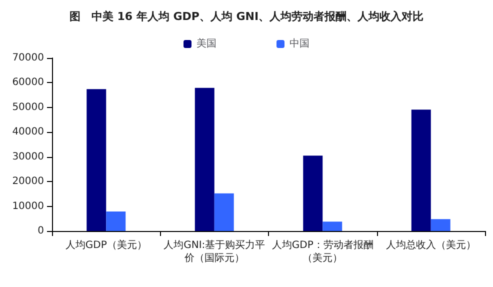 The width and height of the screenshot is (493, 287). I want to click on x-tick-label: 人均总收入（美元）, so click(431, 245).